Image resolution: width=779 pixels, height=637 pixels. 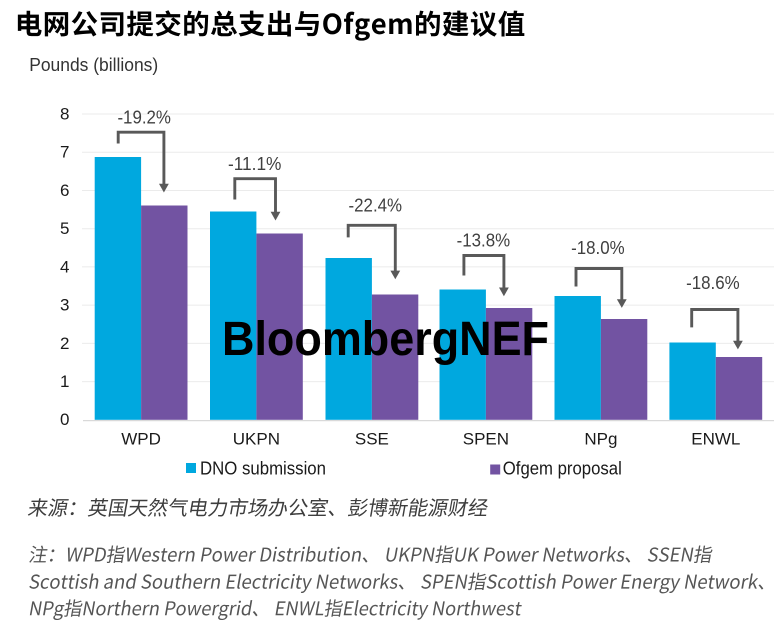 What do you see at coordinates (144, 117) in the screenshot?
I see `svg-text: -19.2%` at bounding box center [144, 117].